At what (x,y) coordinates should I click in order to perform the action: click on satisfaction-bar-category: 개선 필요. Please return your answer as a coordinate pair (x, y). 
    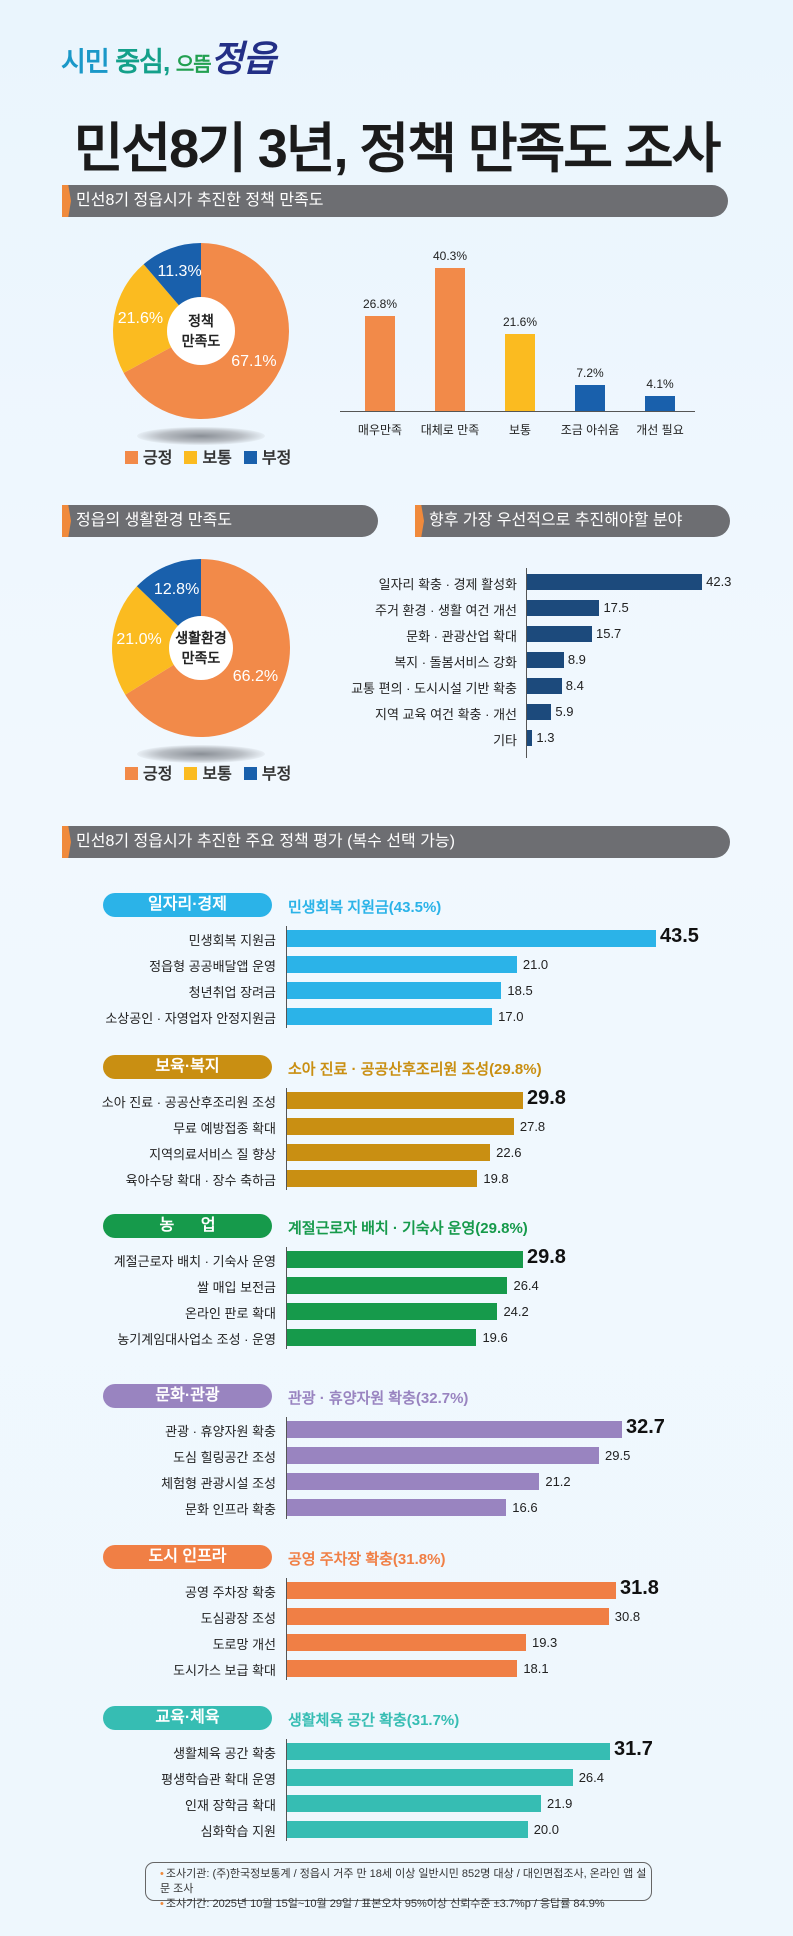
    Looking at the image, I should click on (660, 430).